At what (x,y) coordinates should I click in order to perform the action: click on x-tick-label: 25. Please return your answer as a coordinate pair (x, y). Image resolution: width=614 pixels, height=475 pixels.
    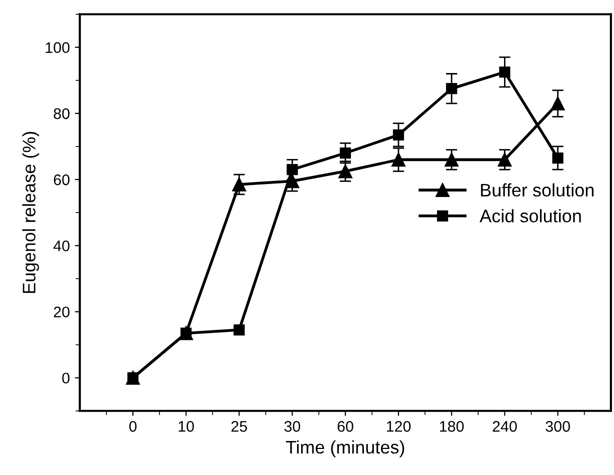
    Looking at the image, I should click on (239, 426).